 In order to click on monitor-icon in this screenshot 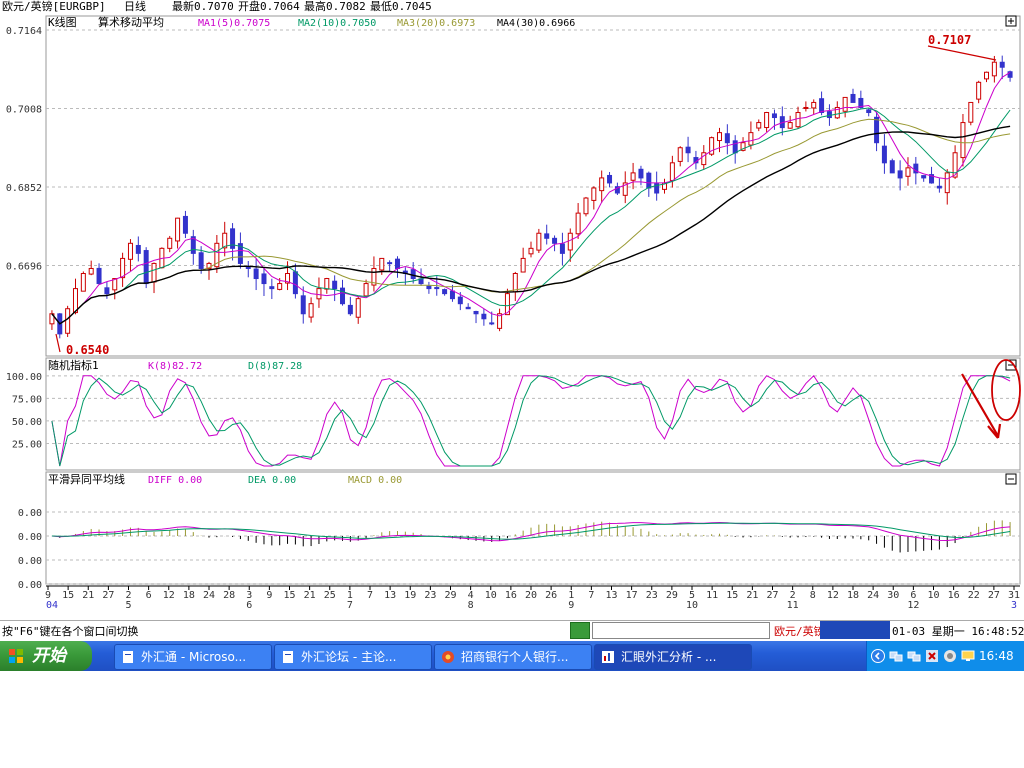, I will do `click(968, 656)`.